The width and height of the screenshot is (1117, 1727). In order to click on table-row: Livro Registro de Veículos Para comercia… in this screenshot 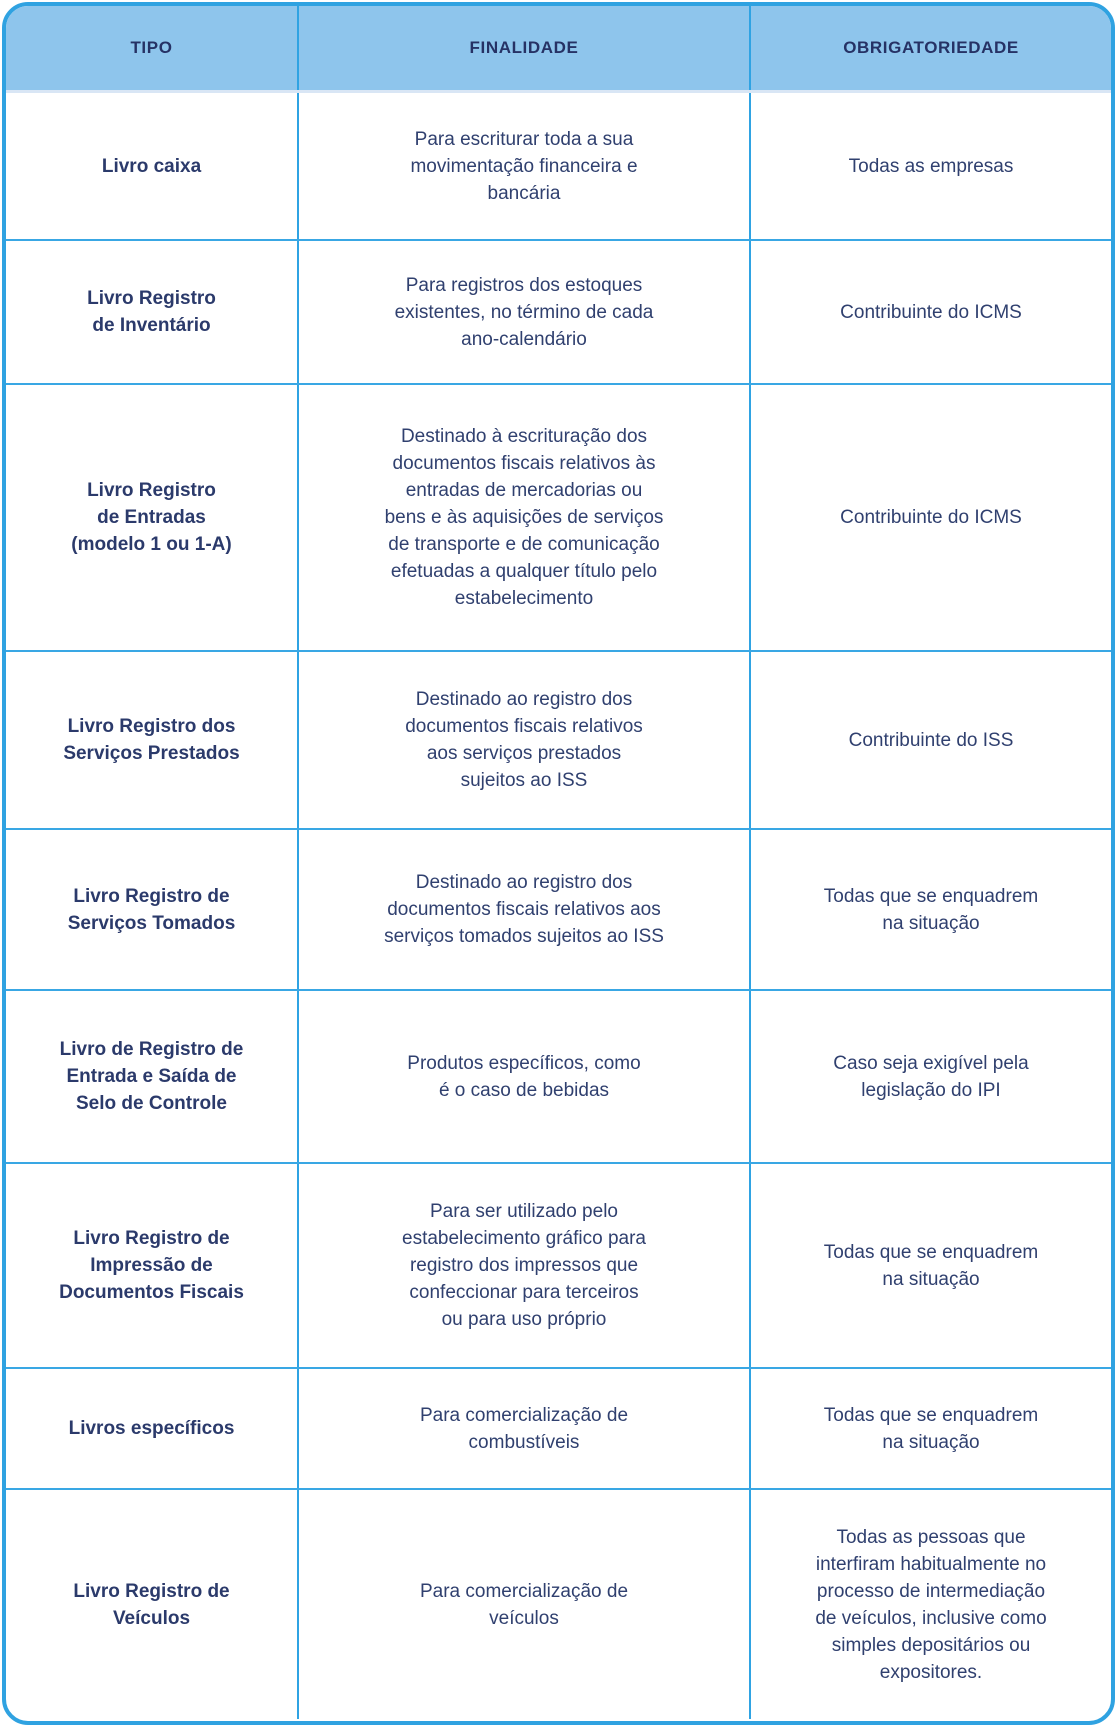, I will do `click(558, 1603)`.